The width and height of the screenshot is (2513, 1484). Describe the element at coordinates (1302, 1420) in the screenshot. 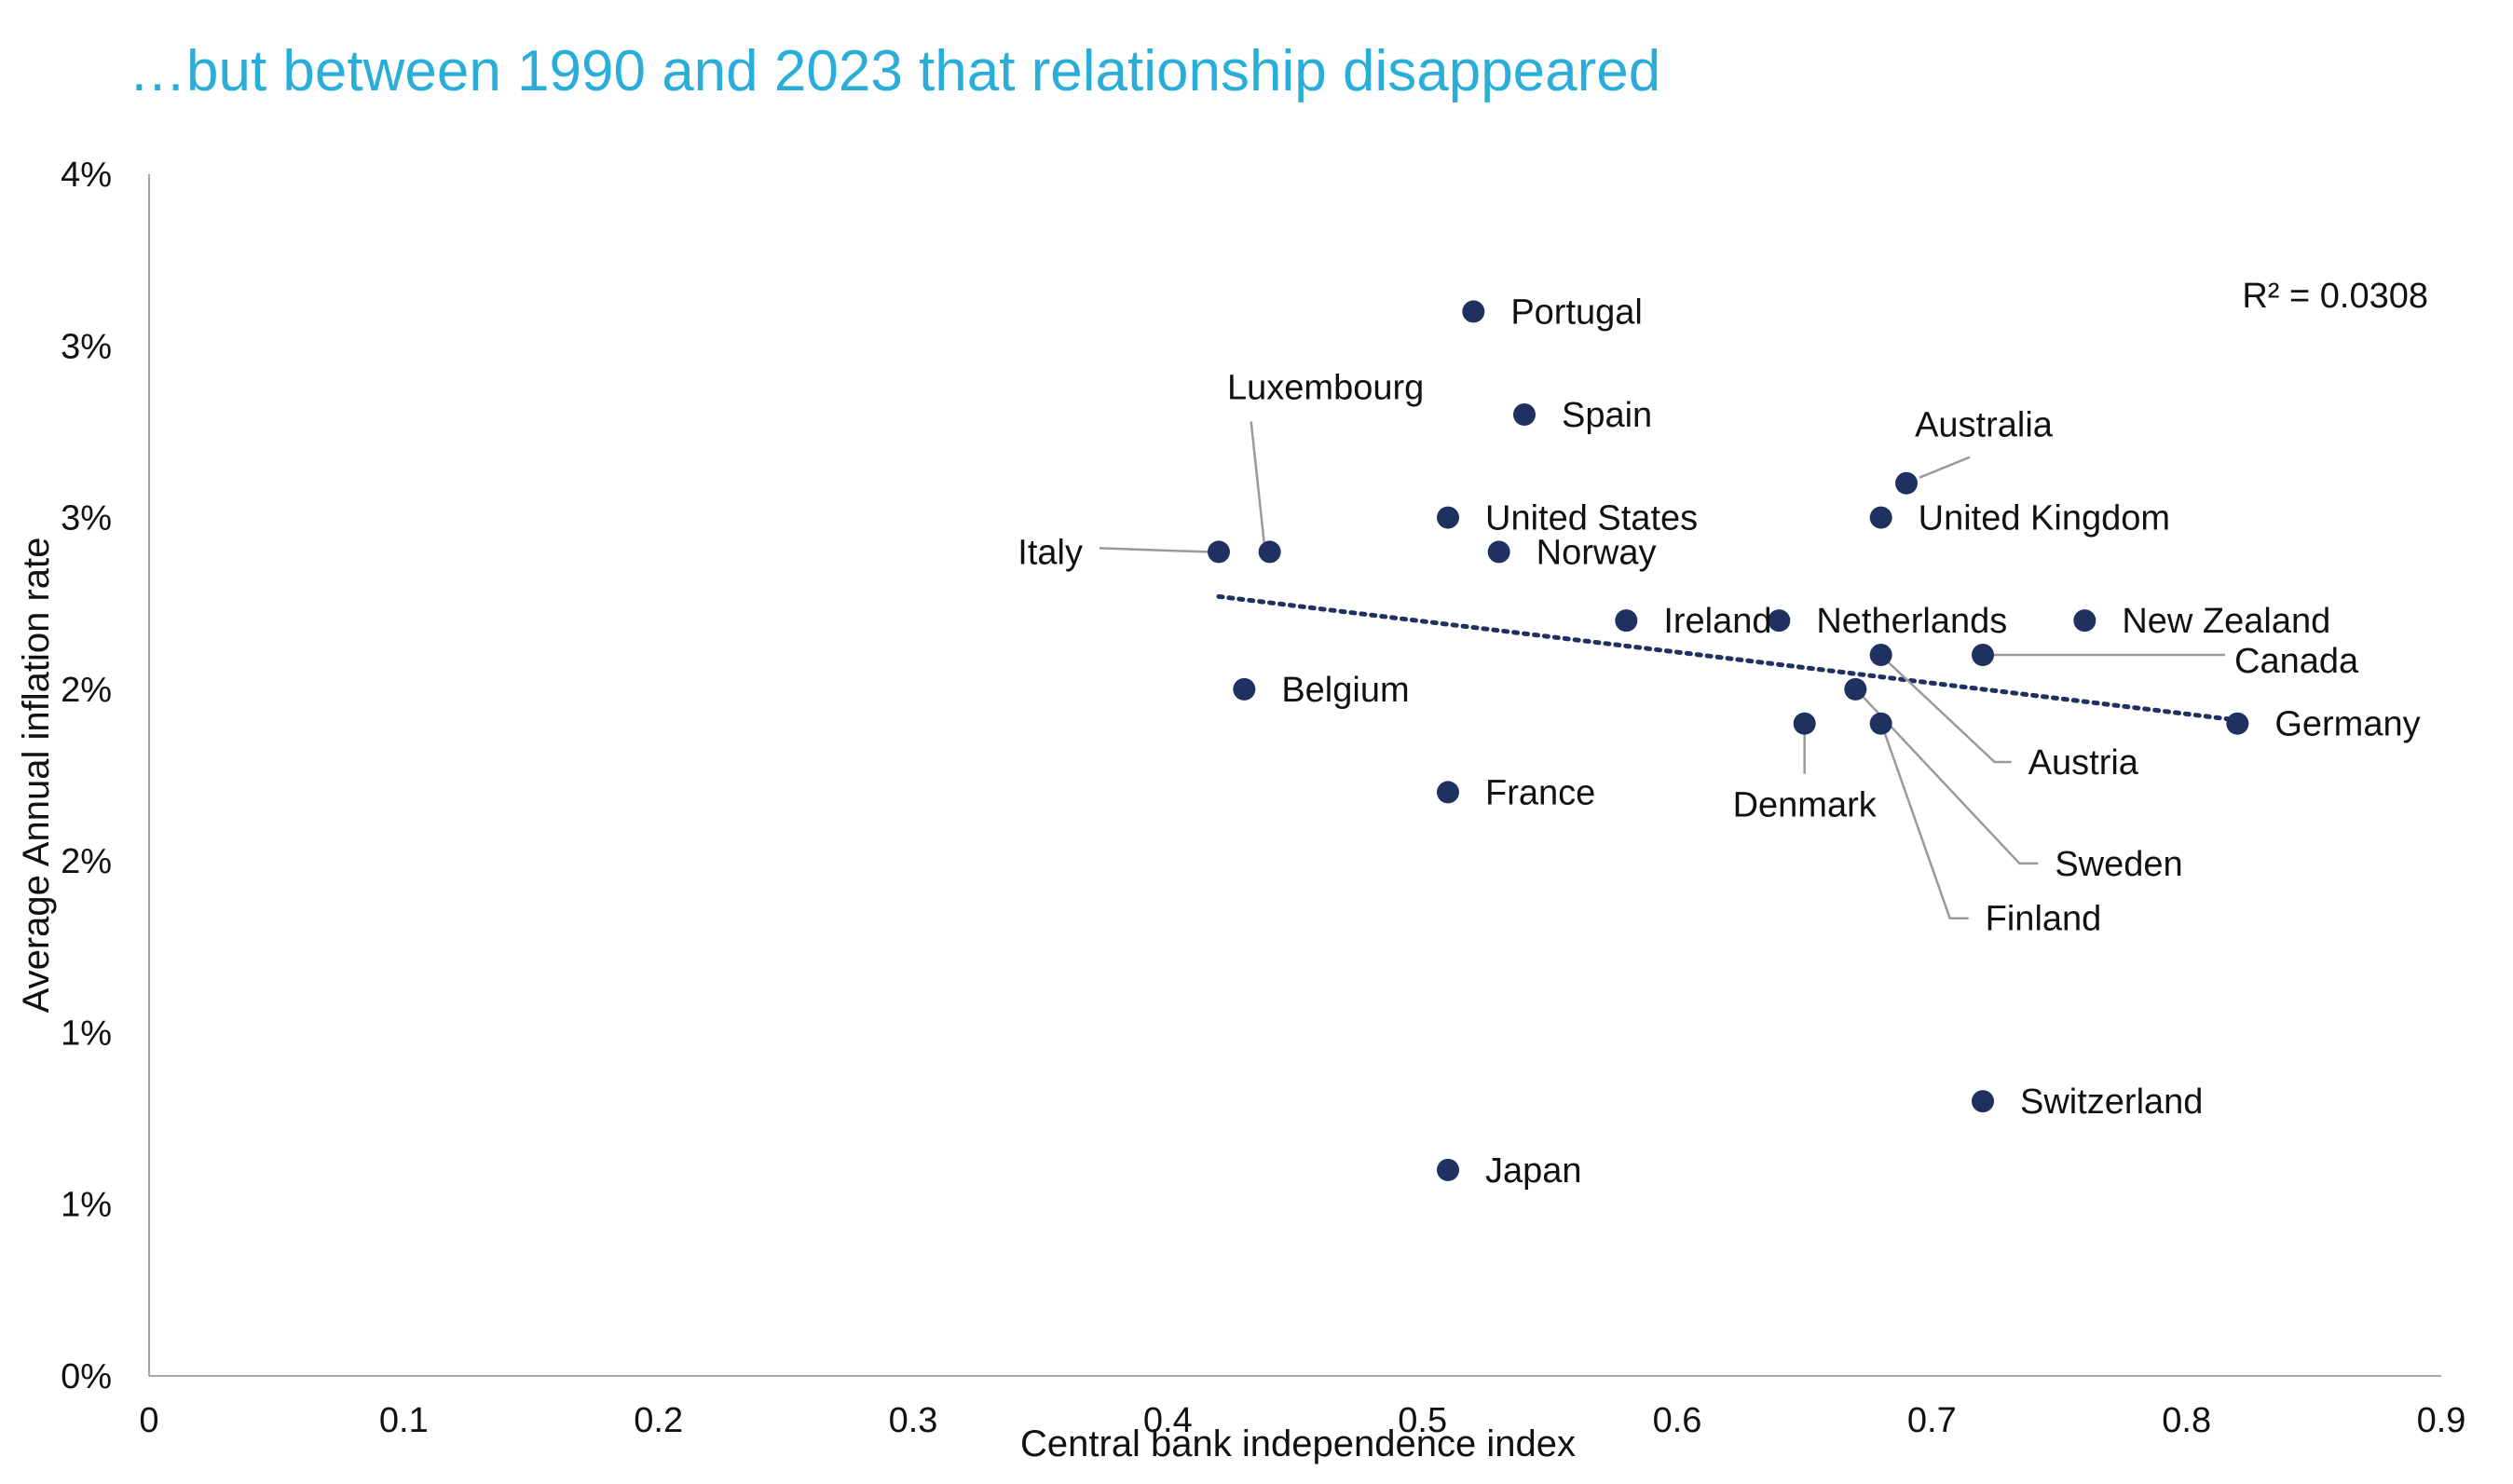

I see `x-tick-labels: 0 0.1 0.2 0.3 0.4 0.5 0.6 0.7 0.8 0.9` at that location.